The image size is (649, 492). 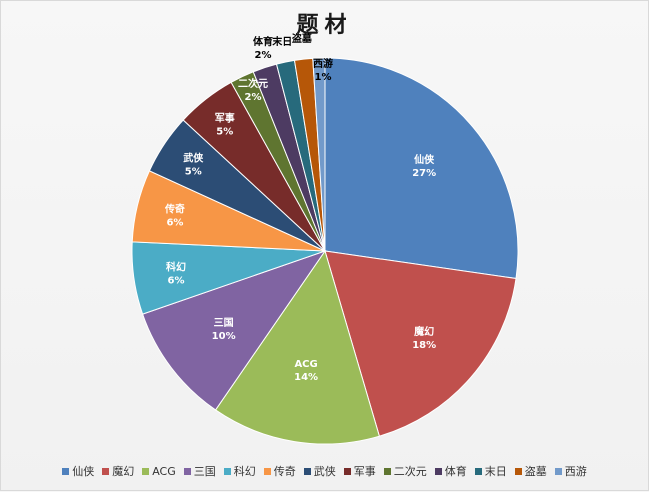 I want to click on slice-label-武侠: 武侠, so click(x=193, y=157).